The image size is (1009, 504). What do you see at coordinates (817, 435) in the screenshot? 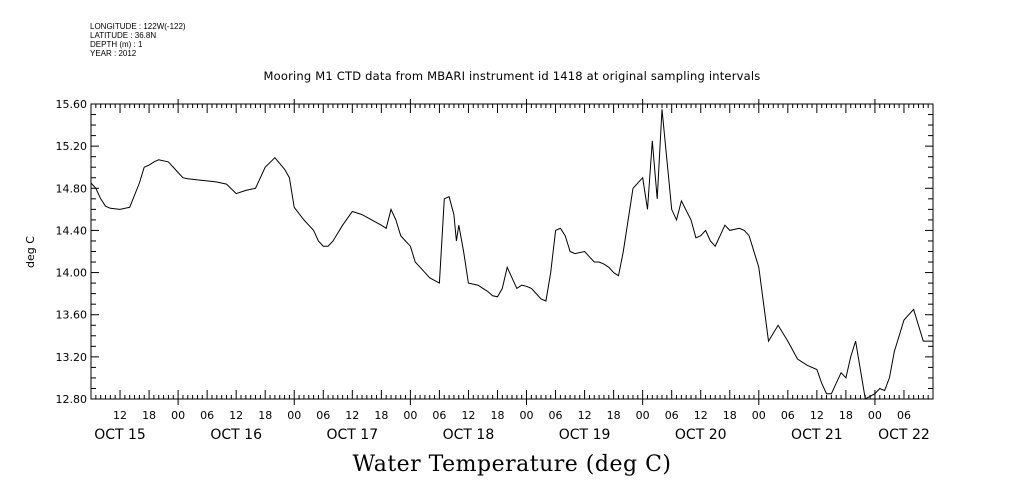
I see `x-day-label: OCT 21` at bounding box center [817, 435].